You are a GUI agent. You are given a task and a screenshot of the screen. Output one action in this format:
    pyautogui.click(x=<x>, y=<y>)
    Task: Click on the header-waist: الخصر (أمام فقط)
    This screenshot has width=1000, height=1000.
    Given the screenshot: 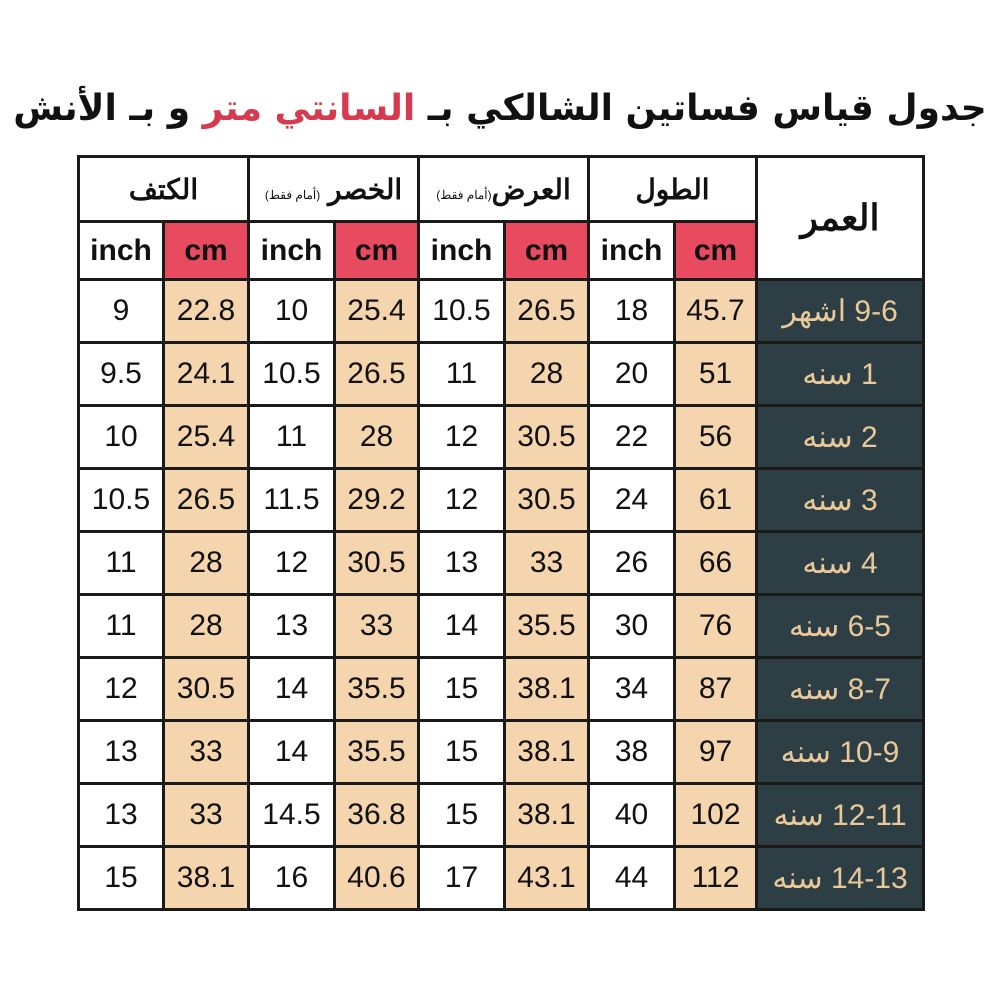 What is the action you would take?
    pyautogui.click(x=333, y=189)
    